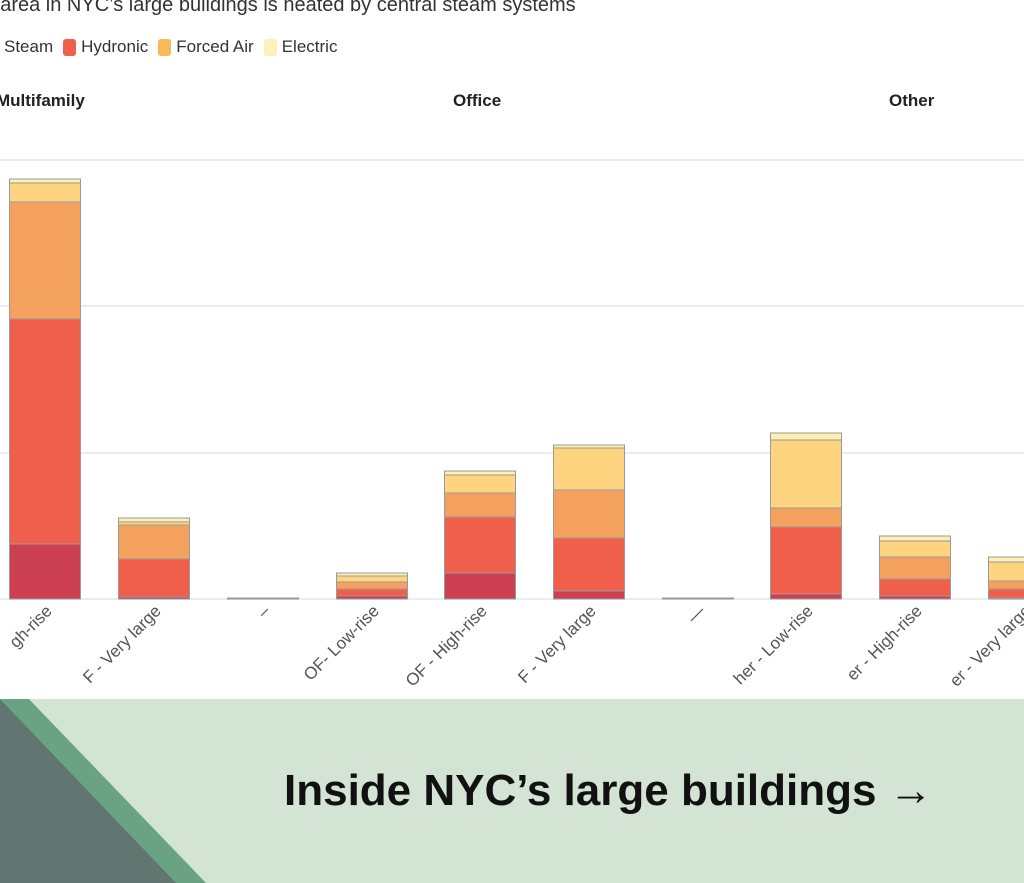 This screenshot has height=883, width=1024. What do you see at coordinates (477, 100) in the screenshot?
I see `facet-label-office: Office` at bounding box center [477, 100].